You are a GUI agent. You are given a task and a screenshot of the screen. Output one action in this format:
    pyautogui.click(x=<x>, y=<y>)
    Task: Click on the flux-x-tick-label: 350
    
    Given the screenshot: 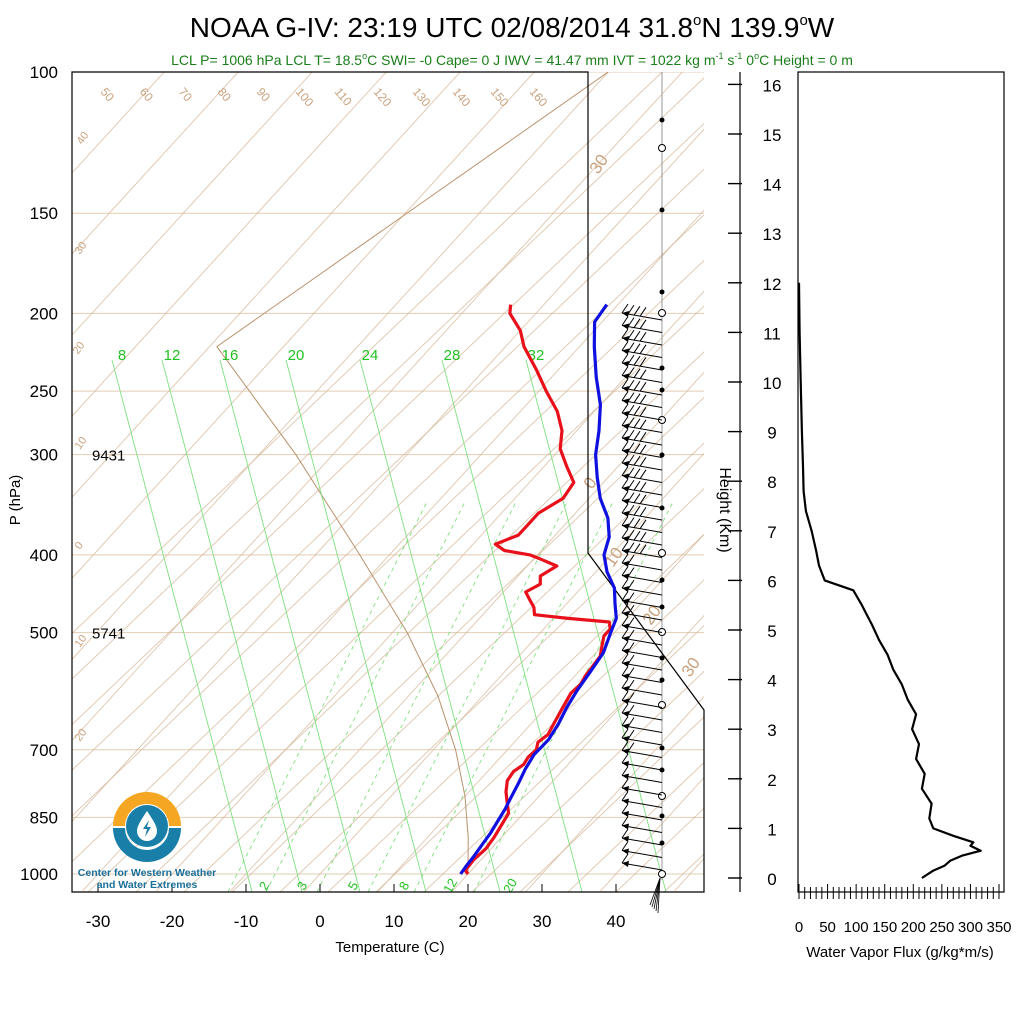 What is the action you would take?
    pyautogui.click(x=998, y=927)
    